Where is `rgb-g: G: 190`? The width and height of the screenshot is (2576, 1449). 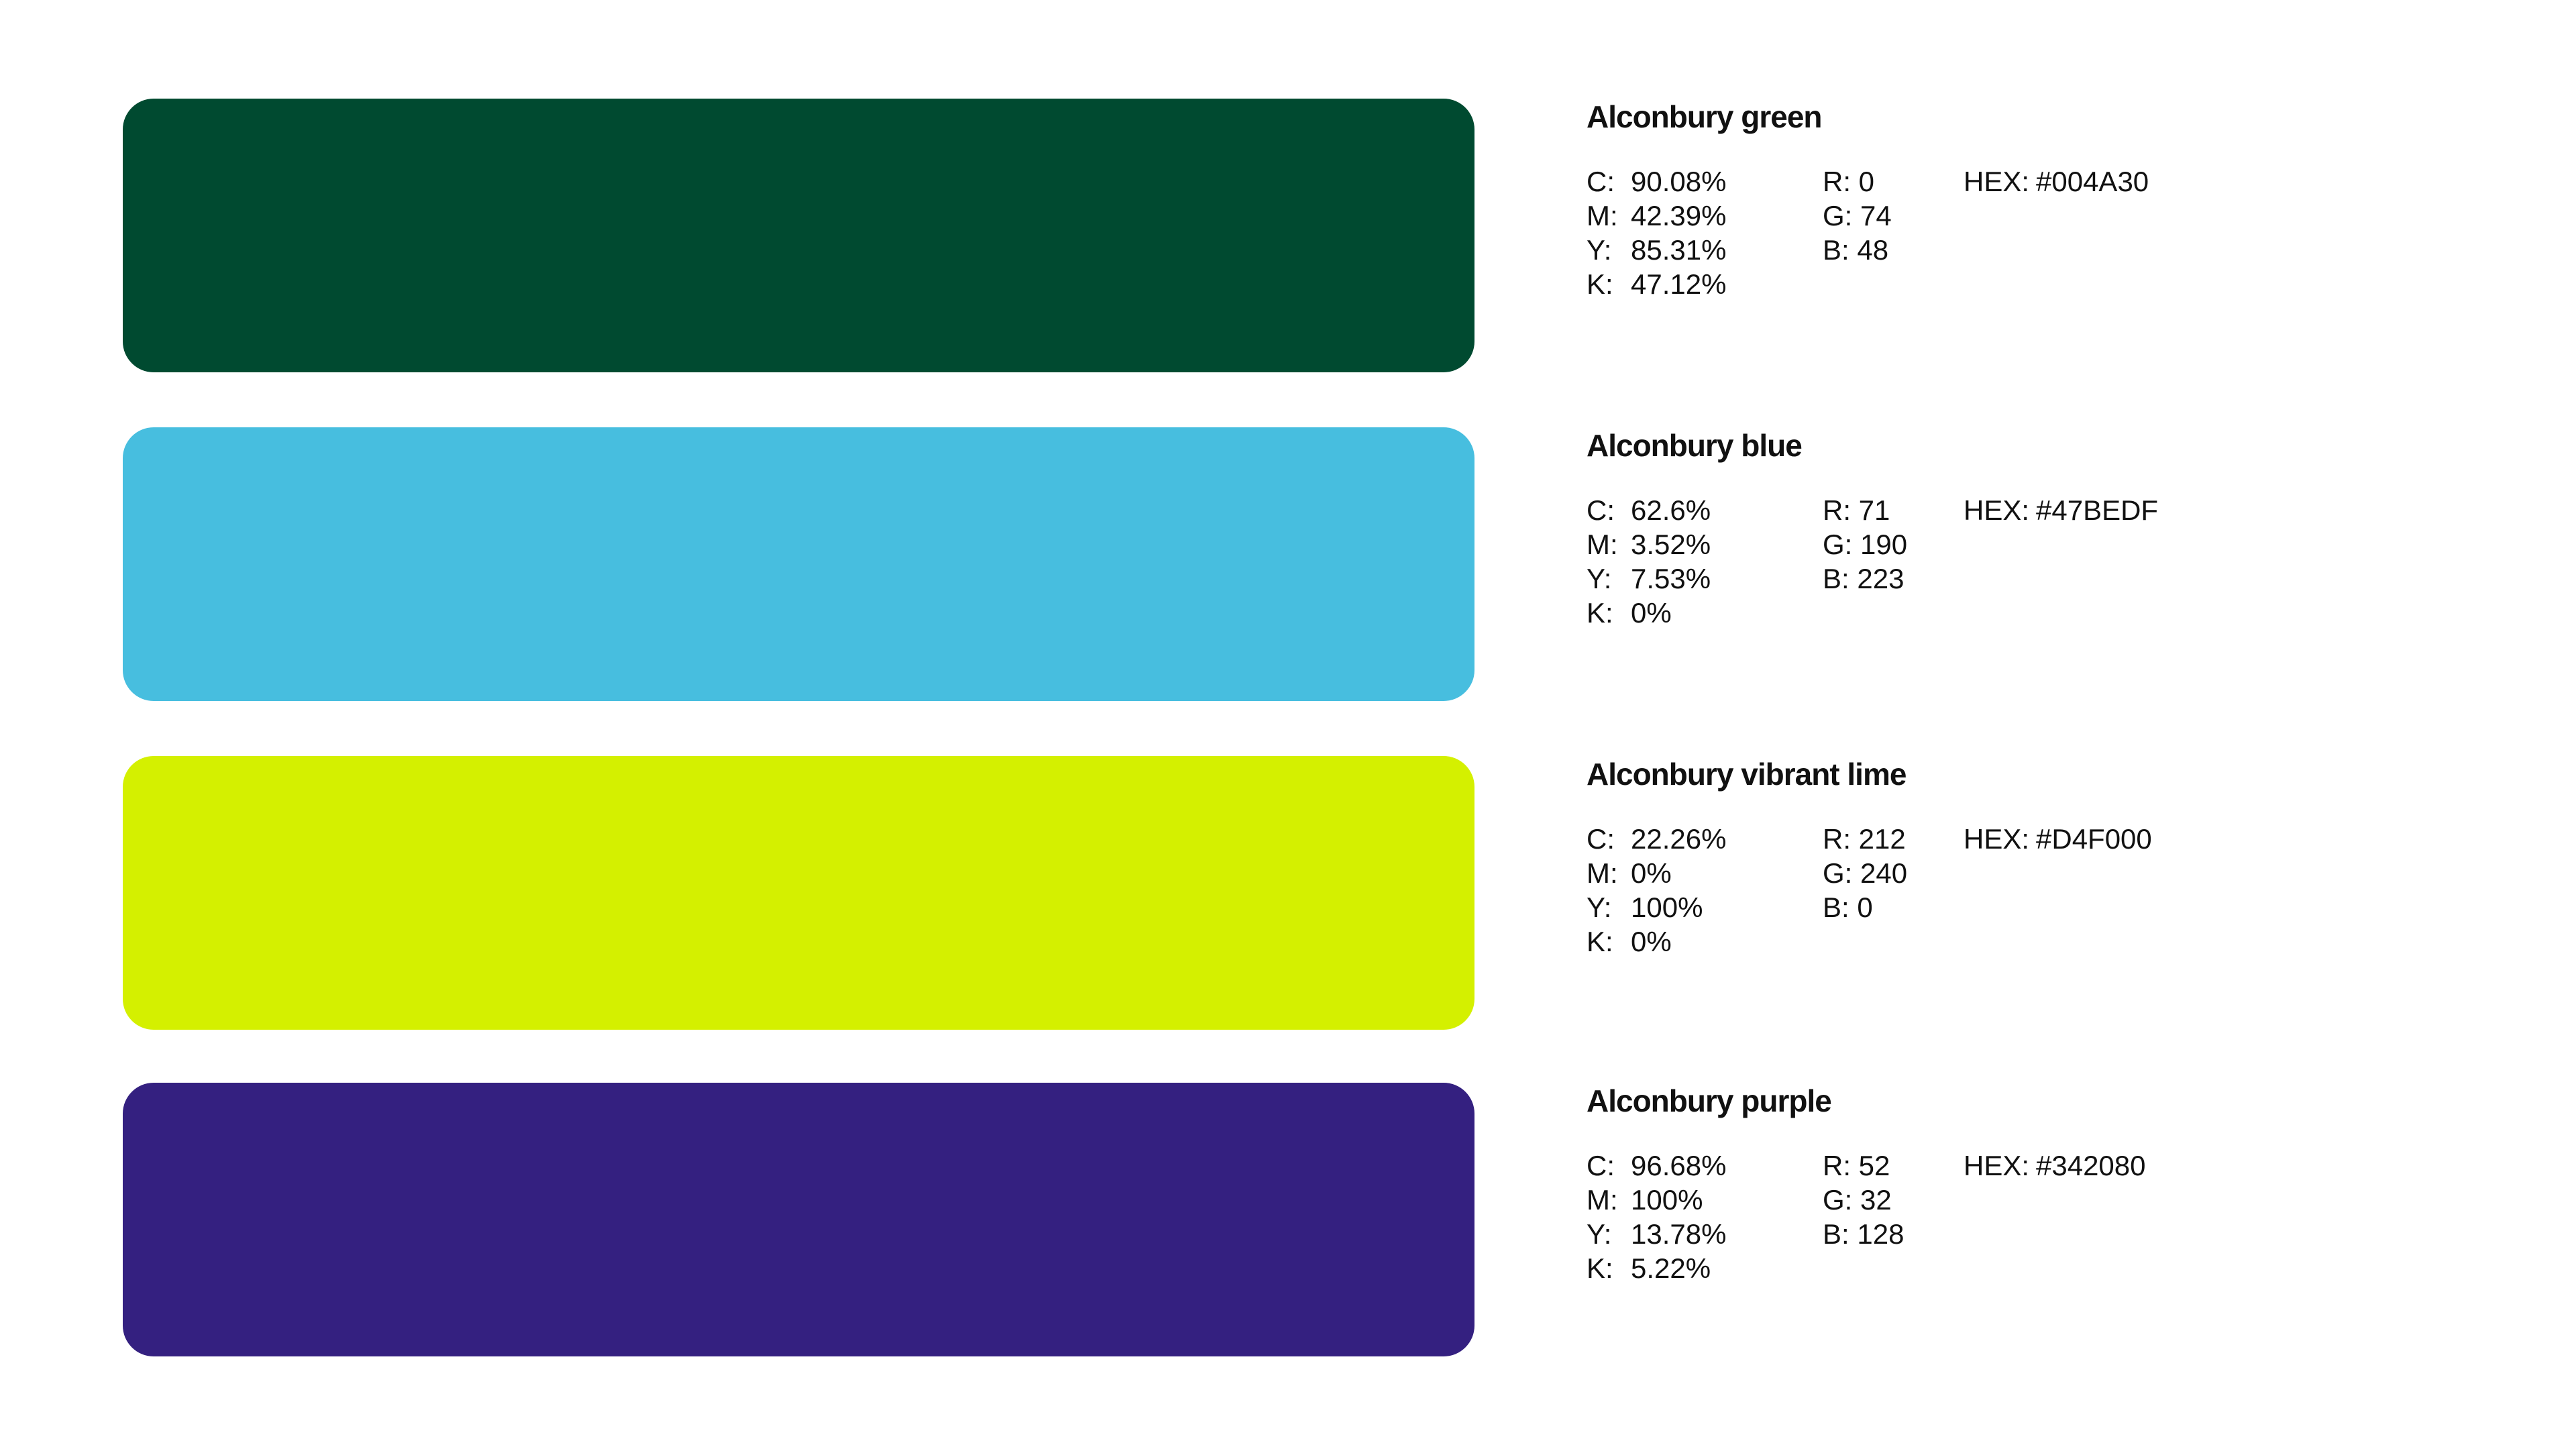 rgb-g: G: 190 is located at coordinates (1865, 544).